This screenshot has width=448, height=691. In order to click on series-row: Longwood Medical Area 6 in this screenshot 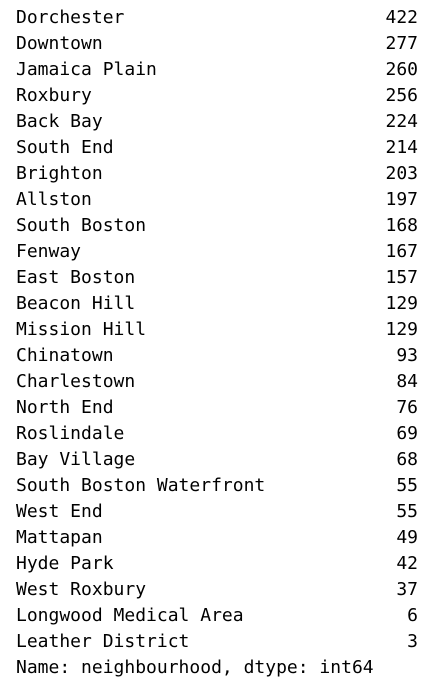, I will do `click(230, 616)`.